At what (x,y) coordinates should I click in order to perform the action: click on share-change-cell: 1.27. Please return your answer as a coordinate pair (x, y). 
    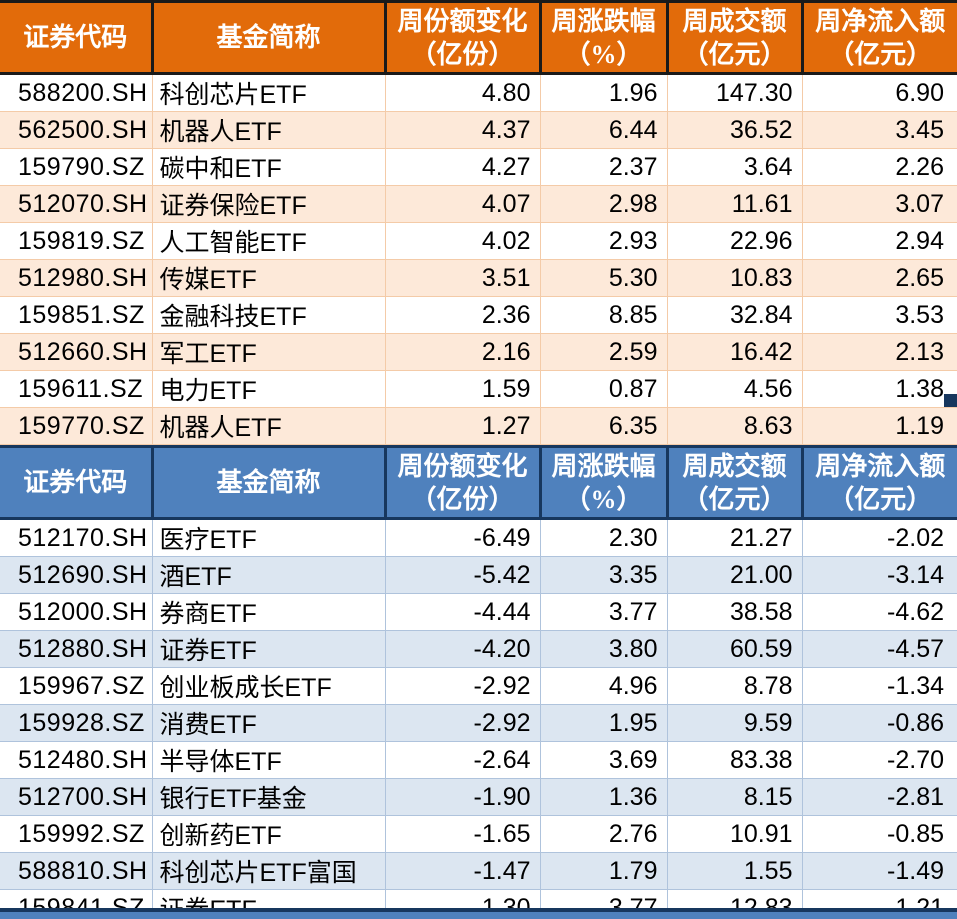
    Looking at the image, I should click on (463, 426).